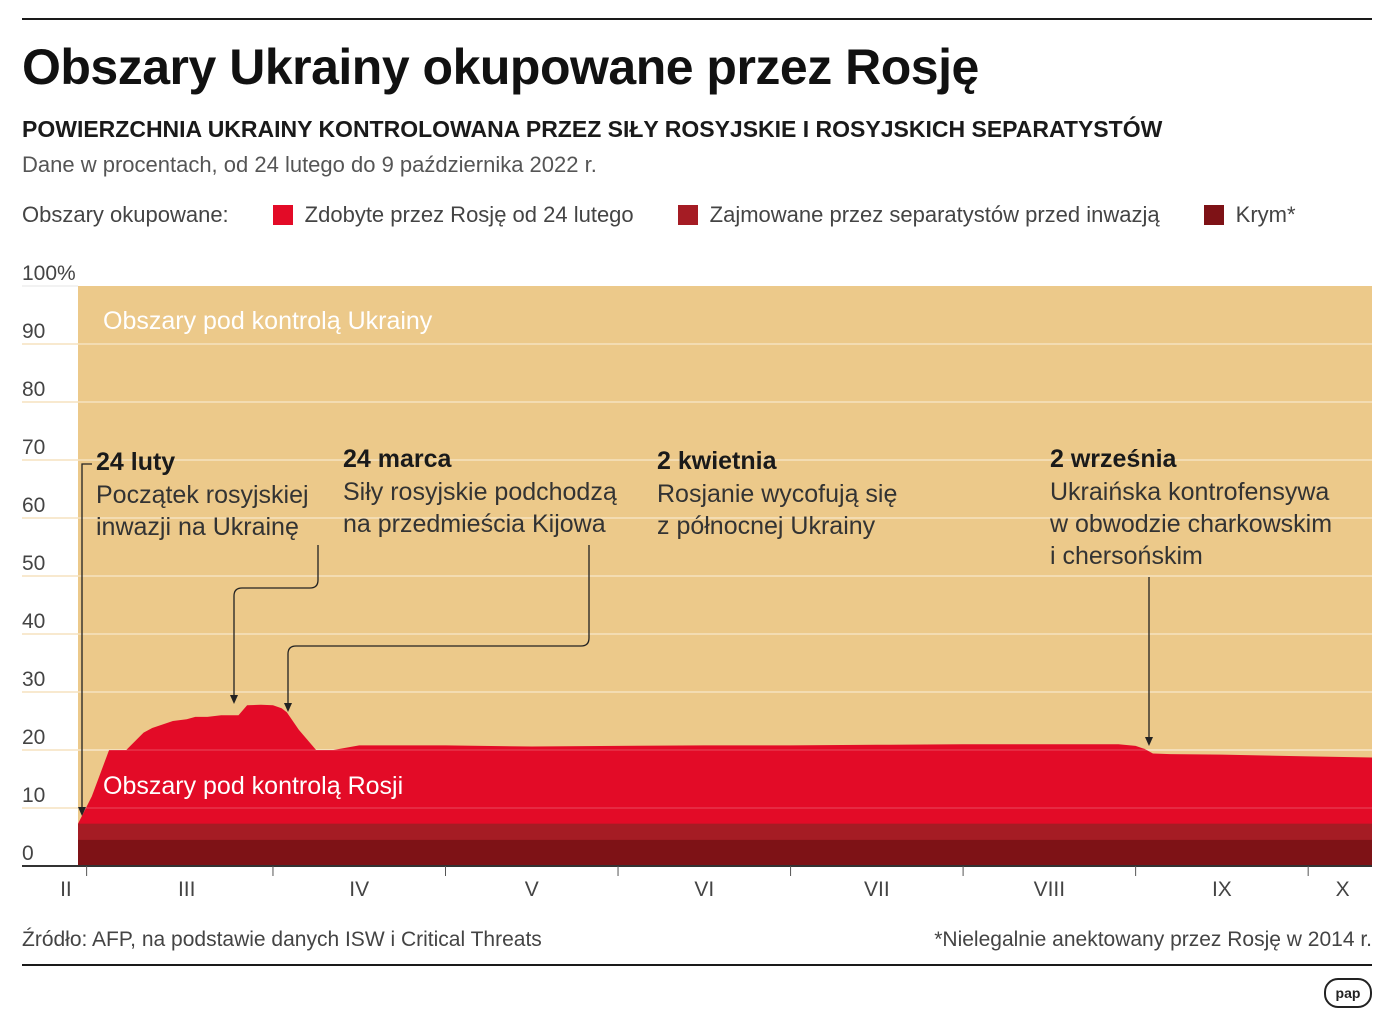  Describe the element at coordinates (28, 853) in the screenshot. I see `y-tick-label: 0` at that location.